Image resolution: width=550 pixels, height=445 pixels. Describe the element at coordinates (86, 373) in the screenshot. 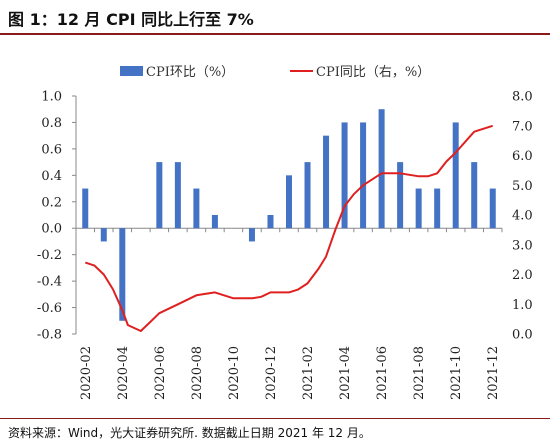

I see `x-tick-label: 2020-02` at that location.